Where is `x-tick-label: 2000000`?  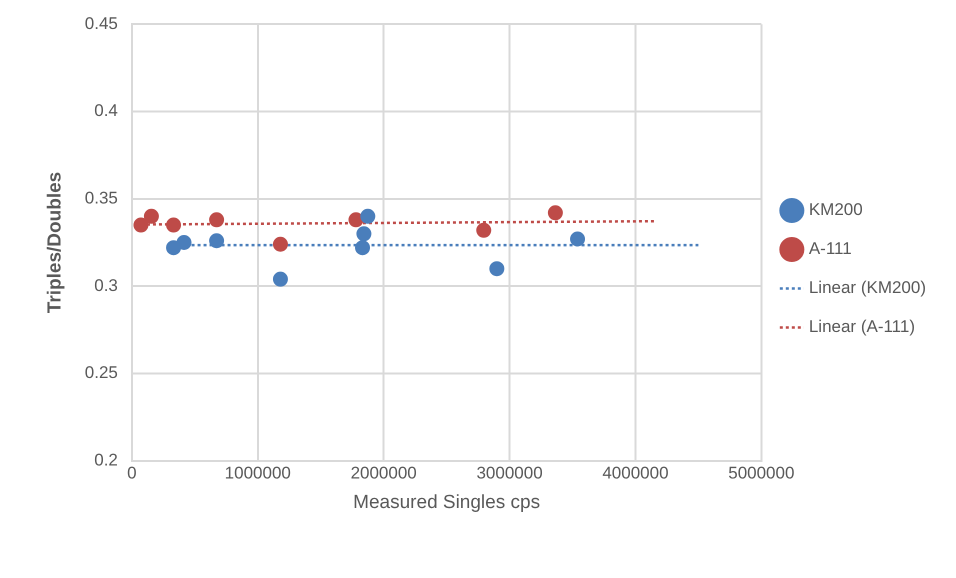
x-tick-label: 2000000 is located at coordinates (383, 473).